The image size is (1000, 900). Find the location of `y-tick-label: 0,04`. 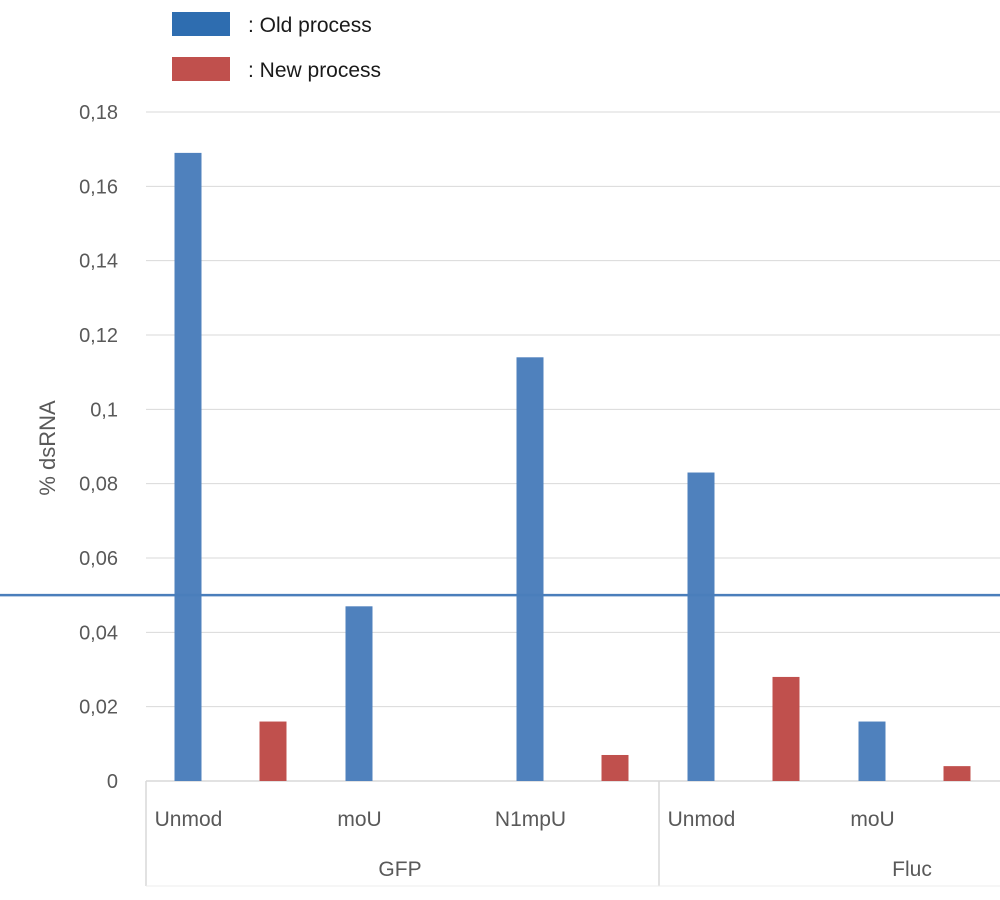

y-tick-label: 0,04 is located at coordinates (98, 633).